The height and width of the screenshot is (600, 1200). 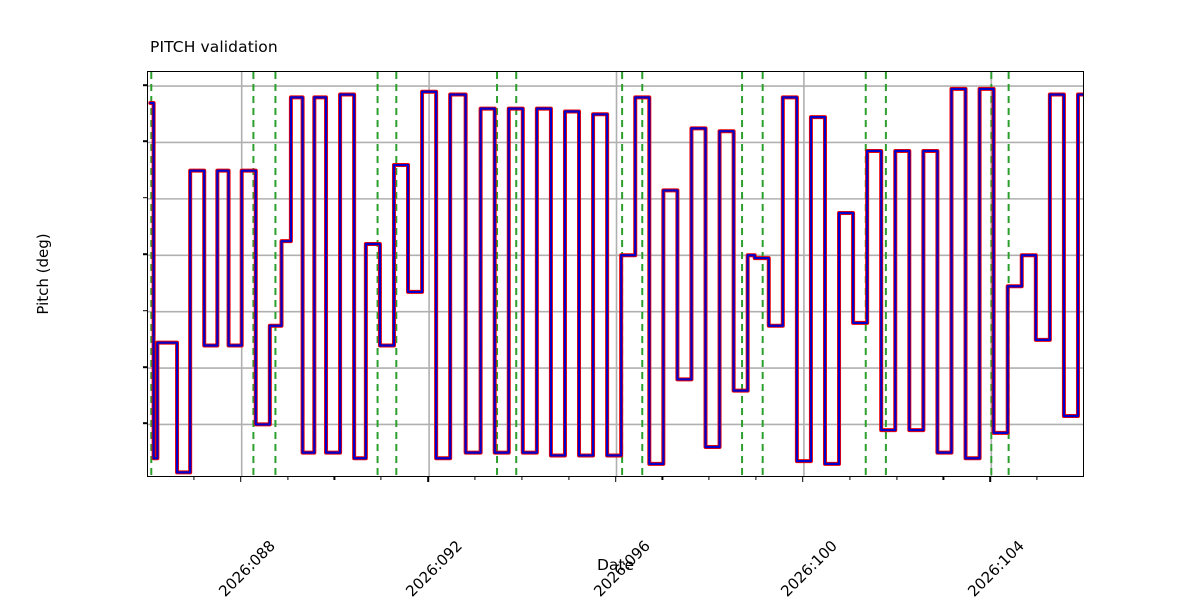 I want to click on x-axis-label: Date, so click(x=615, y=565).